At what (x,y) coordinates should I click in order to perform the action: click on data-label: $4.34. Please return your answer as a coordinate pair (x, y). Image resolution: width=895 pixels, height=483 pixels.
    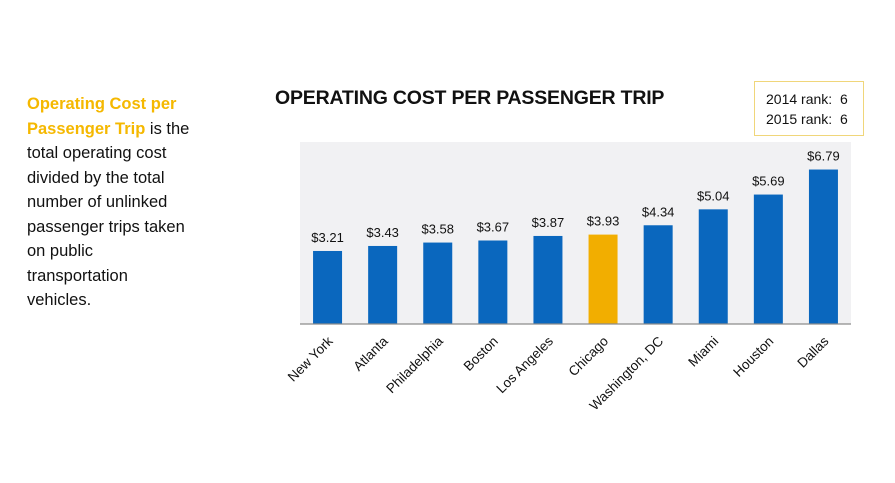
    Looking at the image, I should click on (658, 211).